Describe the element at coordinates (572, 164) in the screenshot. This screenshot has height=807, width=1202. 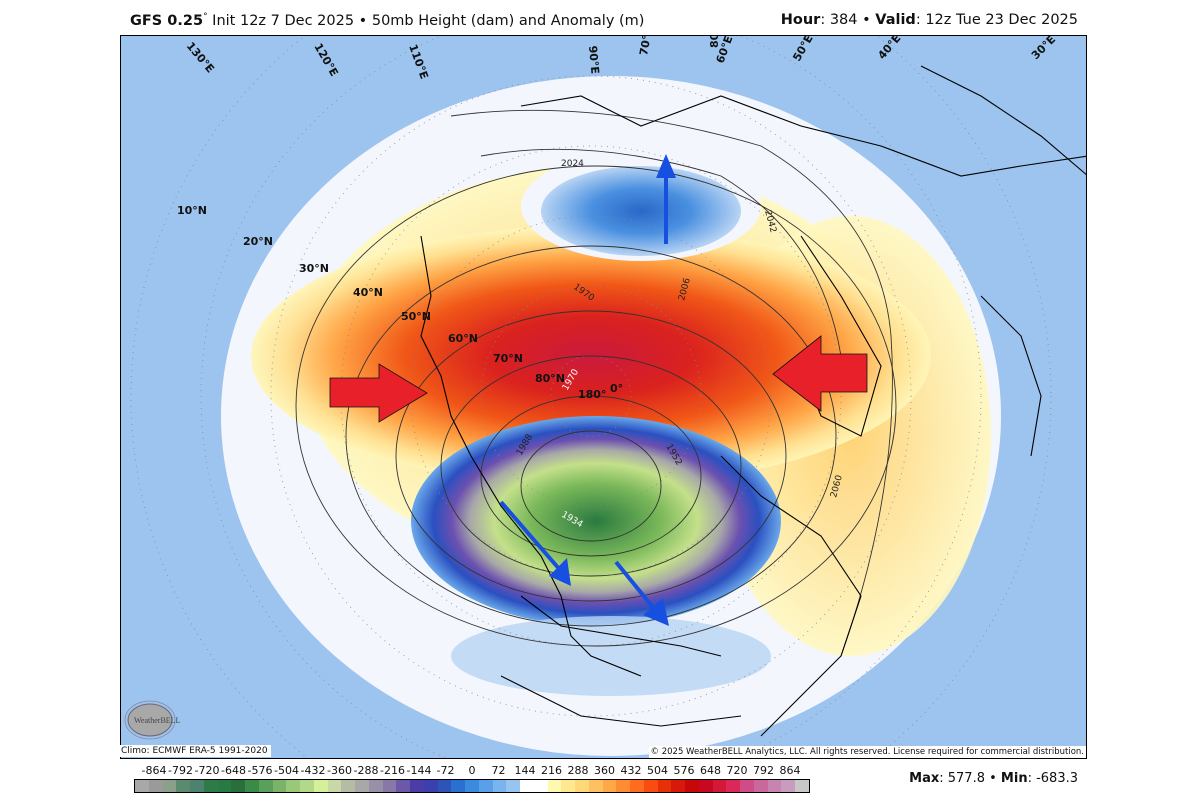
I see `contour-label: 2024` at that location.